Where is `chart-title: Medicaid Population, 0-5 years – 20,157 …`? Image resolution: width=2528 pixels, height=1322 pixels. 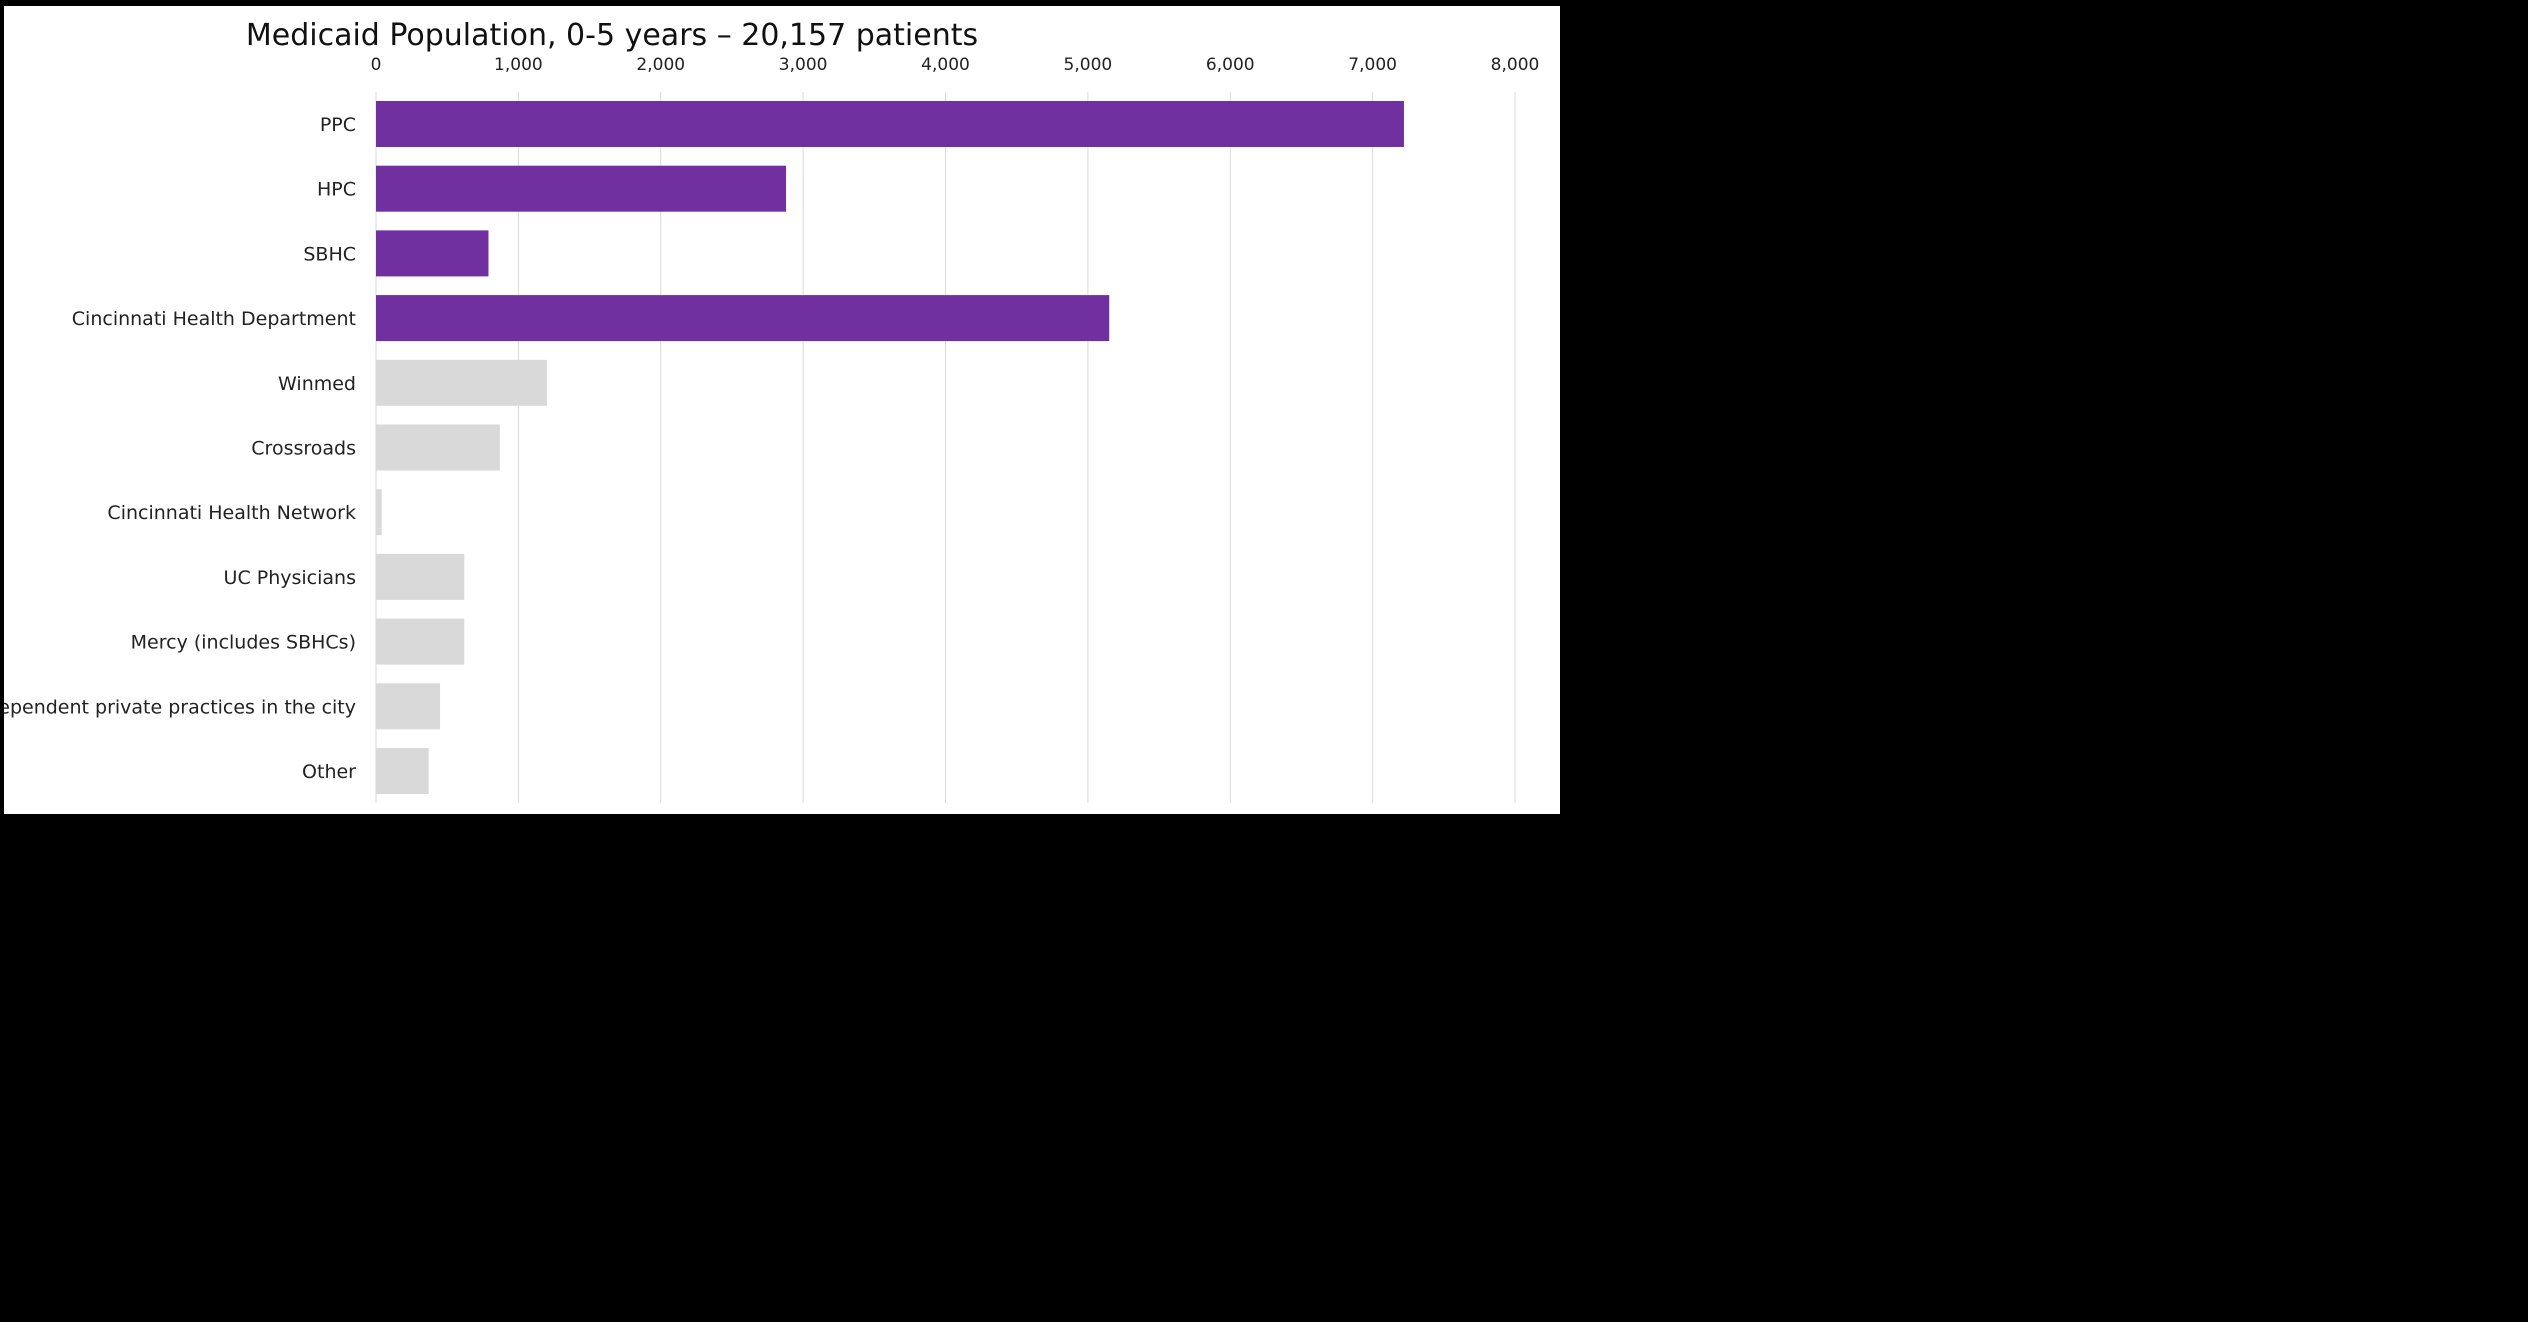 chart-title: Medicaid Population, 0-5 years – 20,157 … is located at coordinates (612, 35).